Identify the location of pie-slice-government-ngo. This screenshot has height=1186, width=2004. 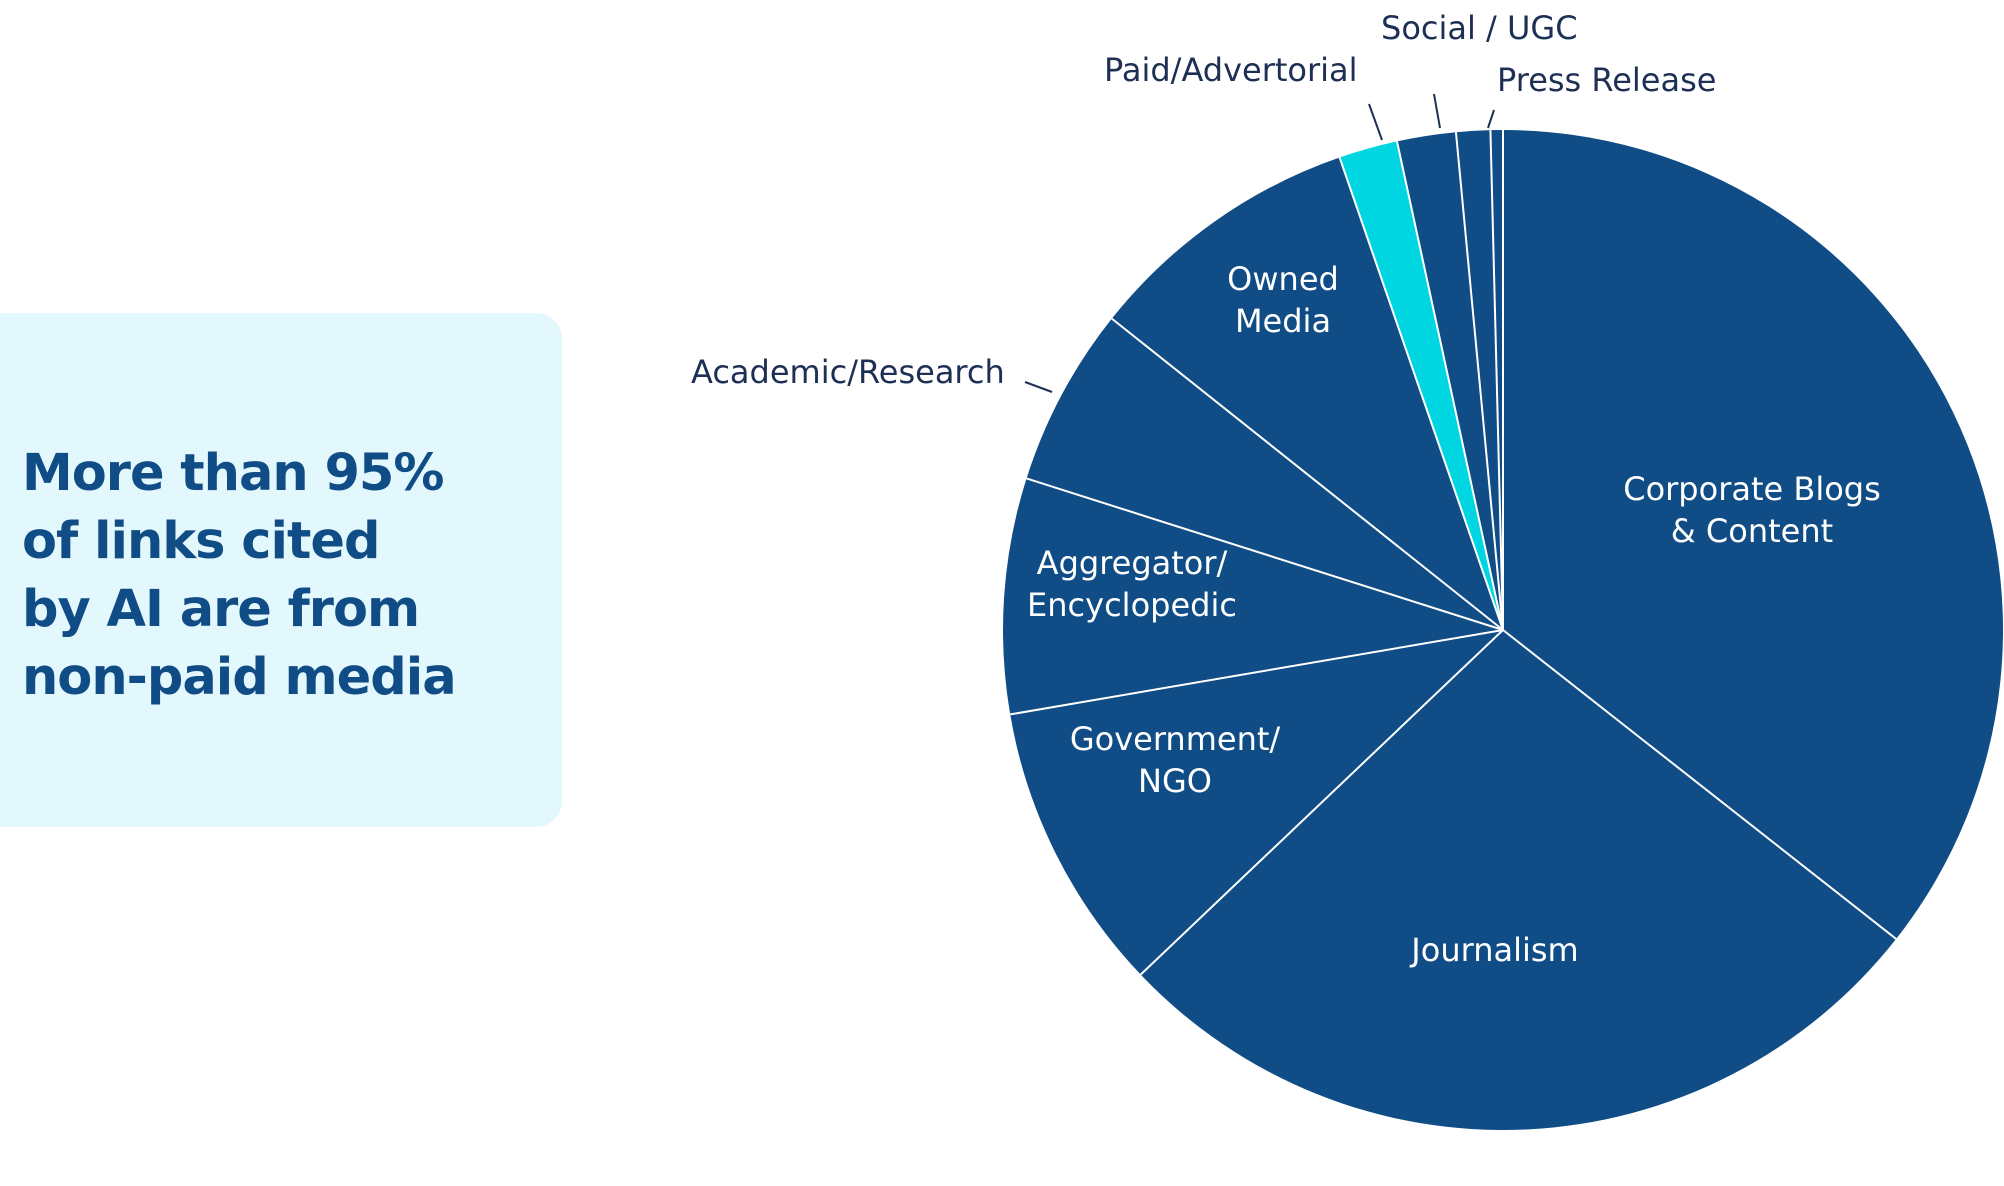
(1256, 802).